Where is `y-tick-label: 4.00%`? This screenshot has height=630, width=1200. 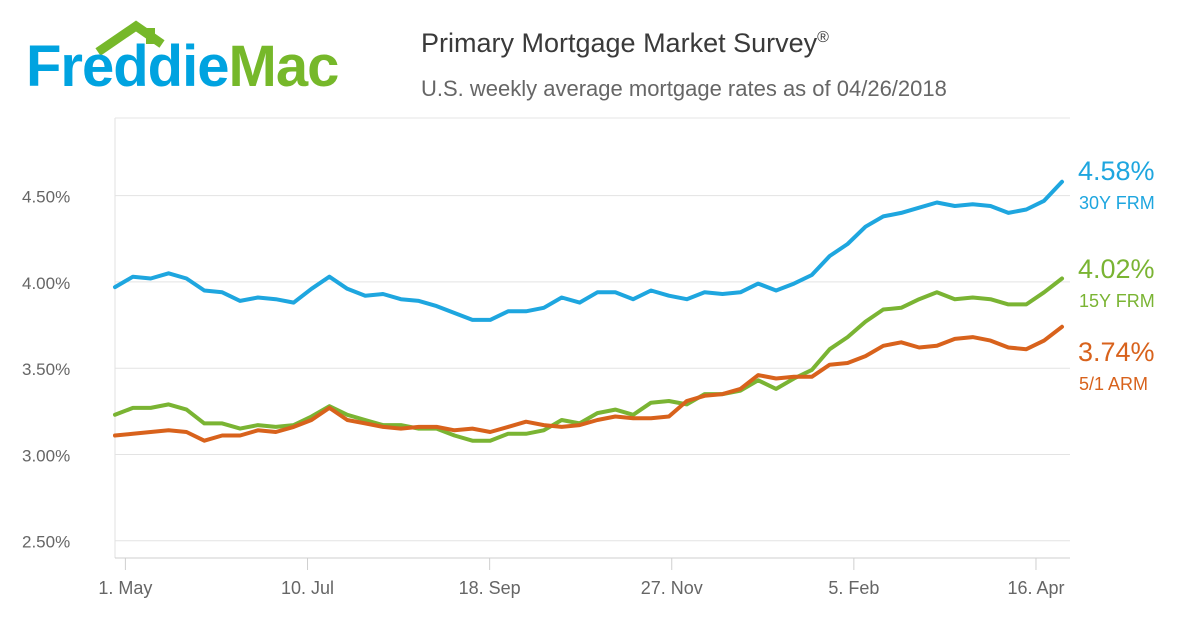
y-tick-label: 4.00% is located at coordinates (46, 283).